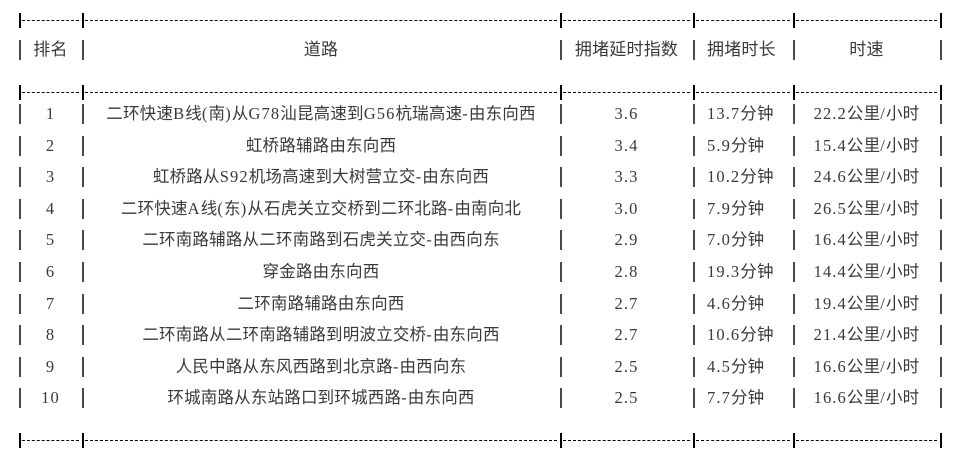 The image size is (959, 464). I want to click on cell-road: 二环快速B线(南)从G78汕昆高速到G56杭瑞高速-由东向西, so click(321, 113).